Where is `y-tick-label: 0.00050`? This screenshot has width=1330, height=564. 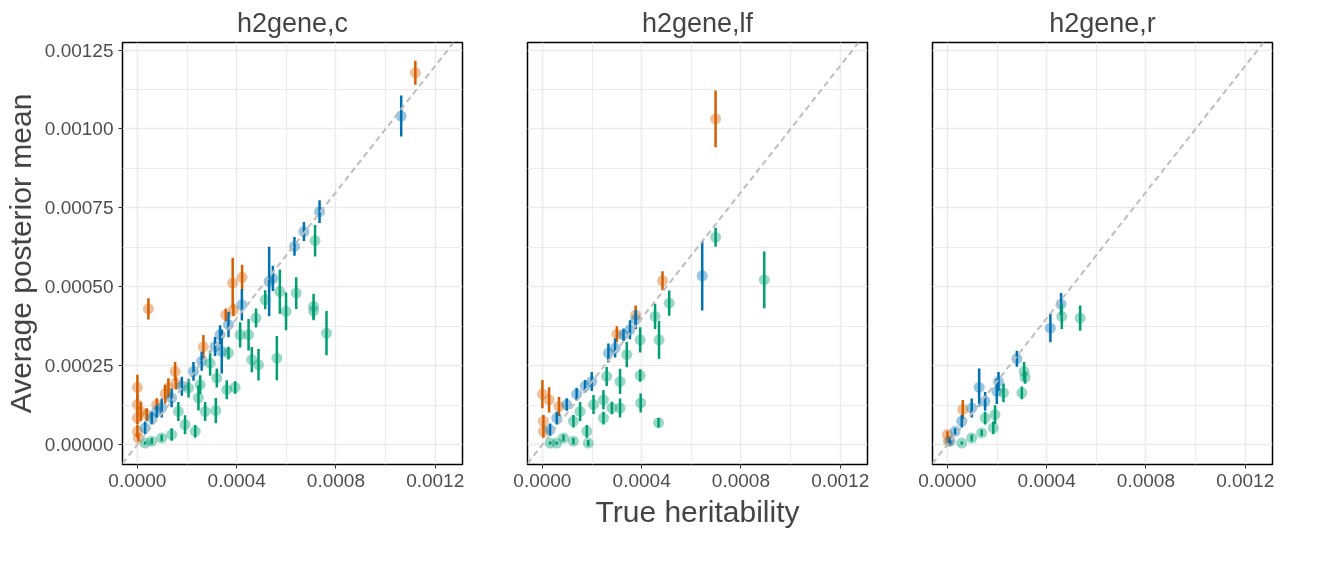
y-tick-label: 0.00050 is located at coordinates (79, 287).